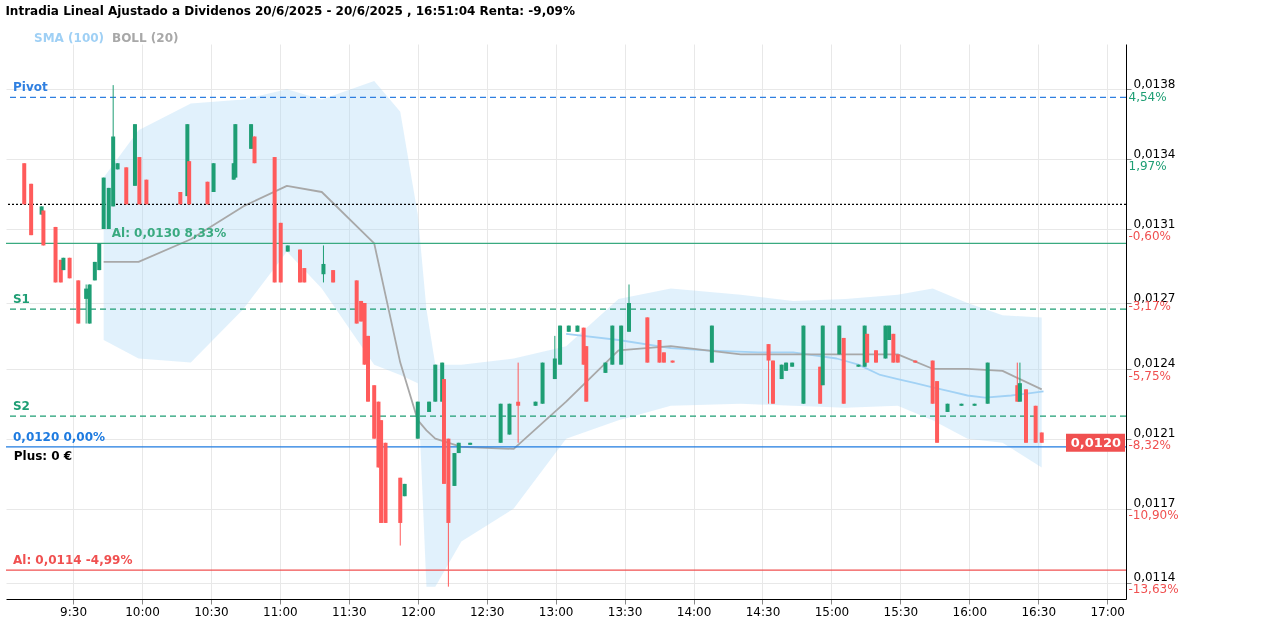  I want to click on x-tick-label: 11:00, so click(280, 611).